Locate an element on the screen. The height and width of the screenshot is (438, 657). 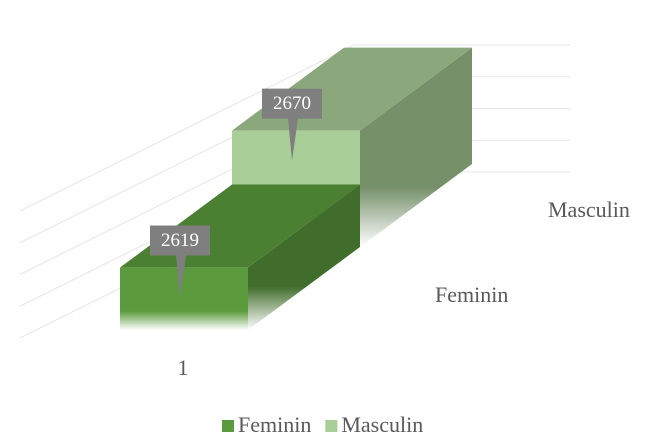
legend-label: Feminin is located at coordinates (274, 424).